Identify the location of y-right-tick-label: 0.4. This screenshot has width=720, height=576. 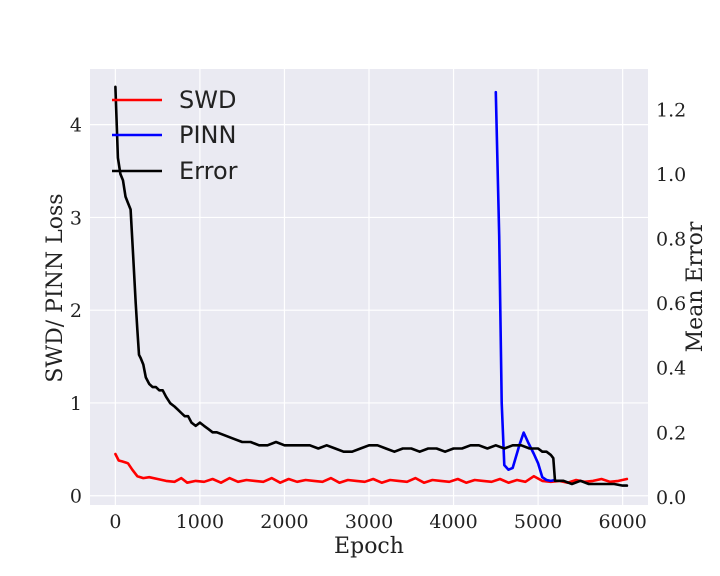
(671, 369).